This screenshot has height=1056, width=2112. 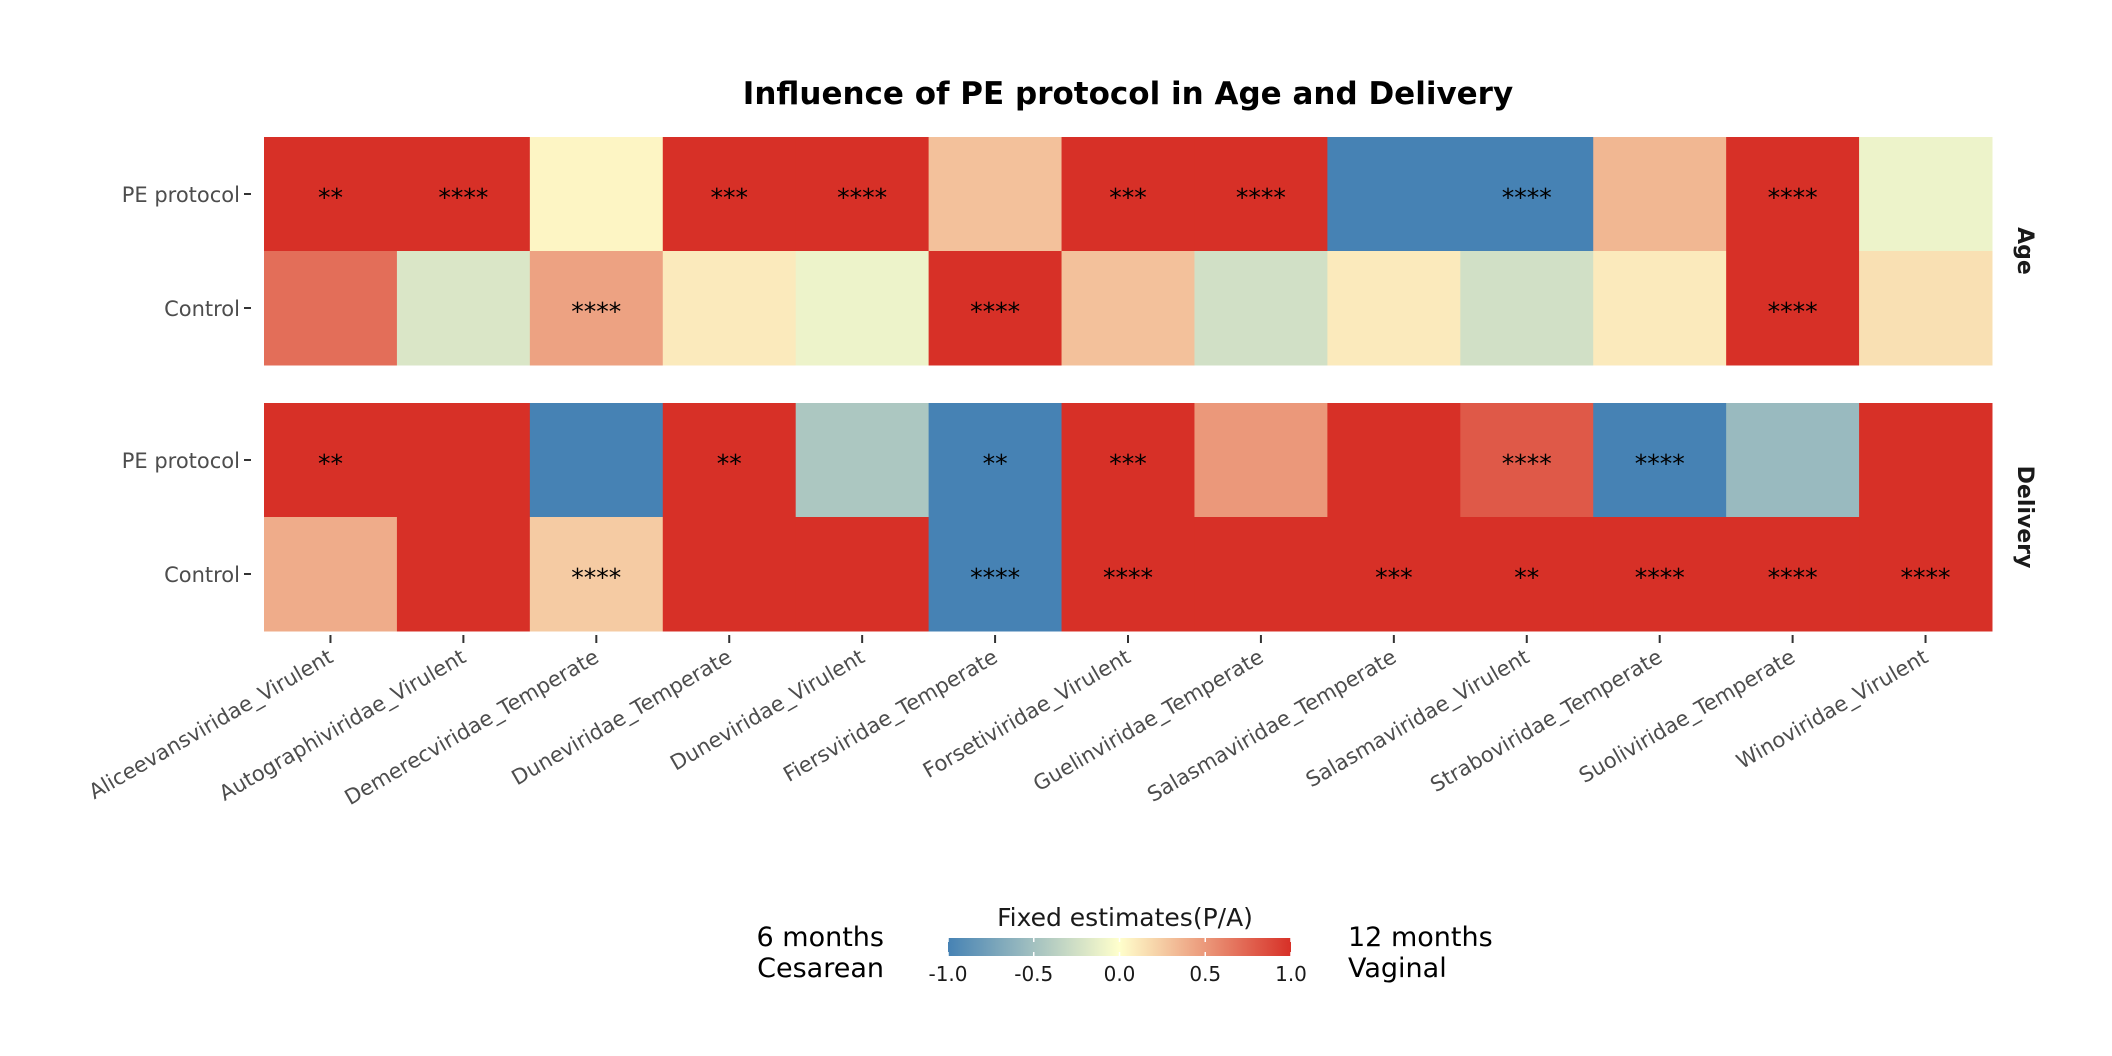 I want to click on x-tick-label: Fiersviridae_Temperate, so click(x=890, y=716).